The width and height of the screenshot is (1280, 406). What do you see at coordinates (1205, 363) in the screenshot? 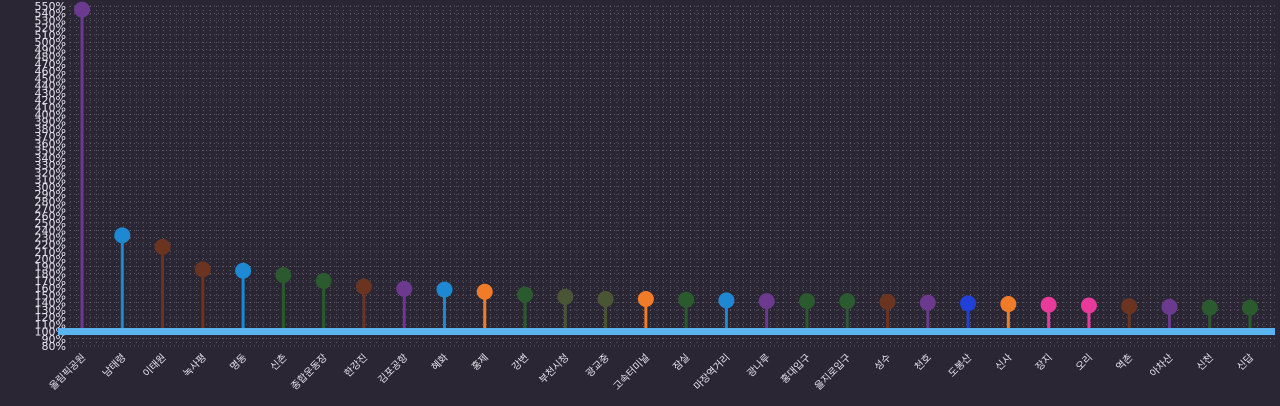
I see `x-tick-label: 신천` at bounding box center [1205, 363].